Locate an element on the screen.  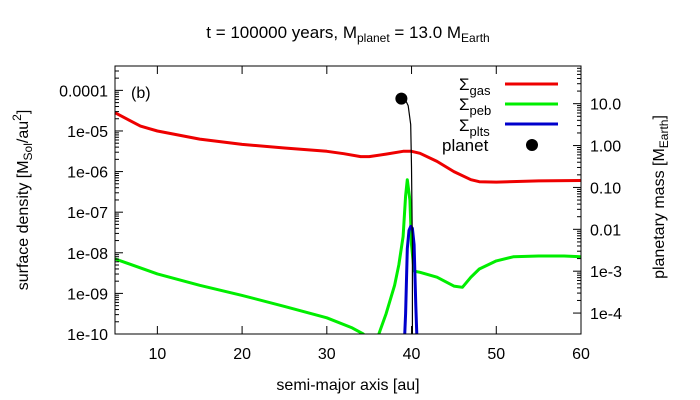
x-tick-label: 60 is located at coordinates (581, 354).